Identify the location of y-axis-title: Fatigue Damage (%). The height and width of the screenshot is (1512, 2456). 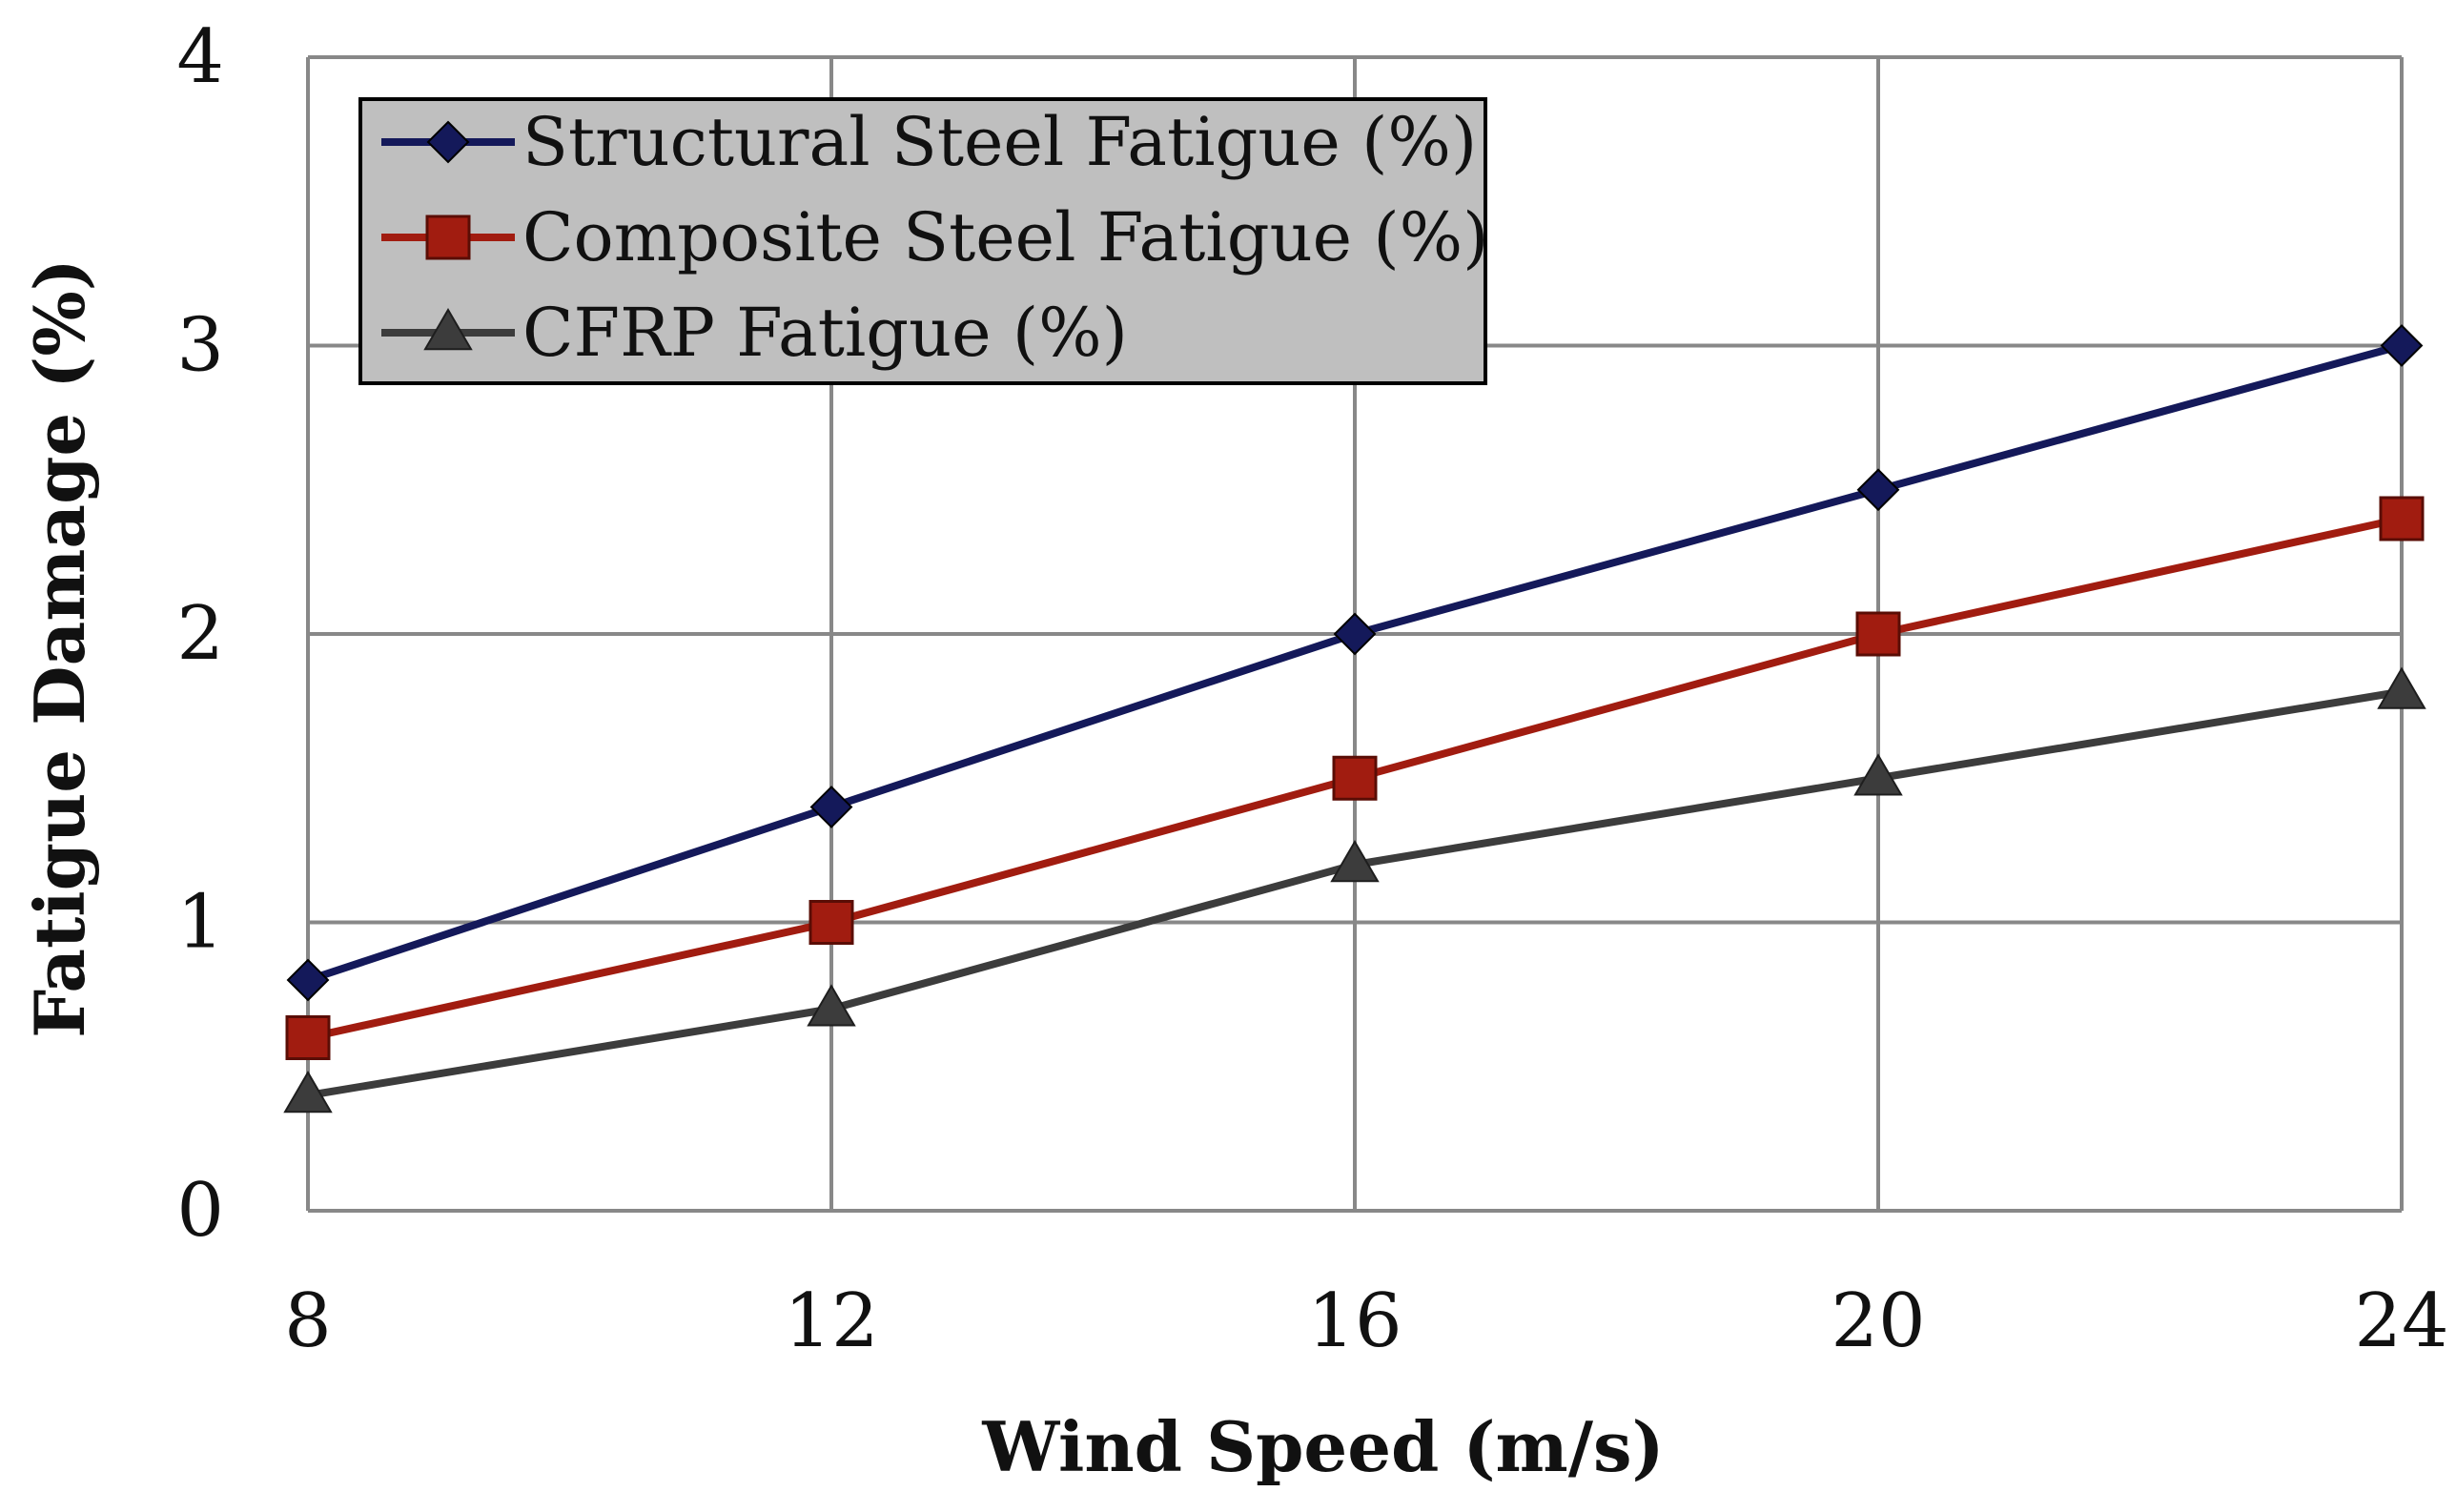
(59, 648).